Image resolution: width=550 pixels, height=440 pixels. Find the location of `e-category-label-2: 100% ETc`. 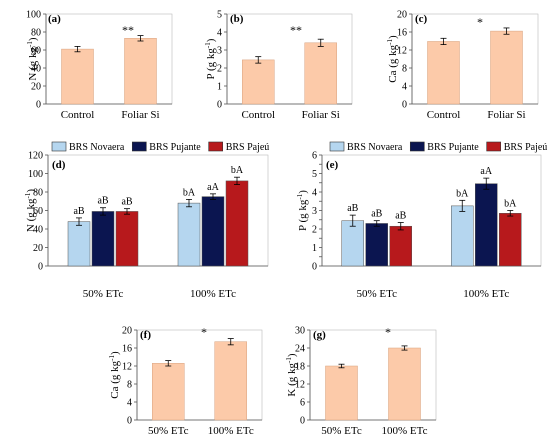

e-category-label-2: 100% ETc is located at coordinates (486, 294).